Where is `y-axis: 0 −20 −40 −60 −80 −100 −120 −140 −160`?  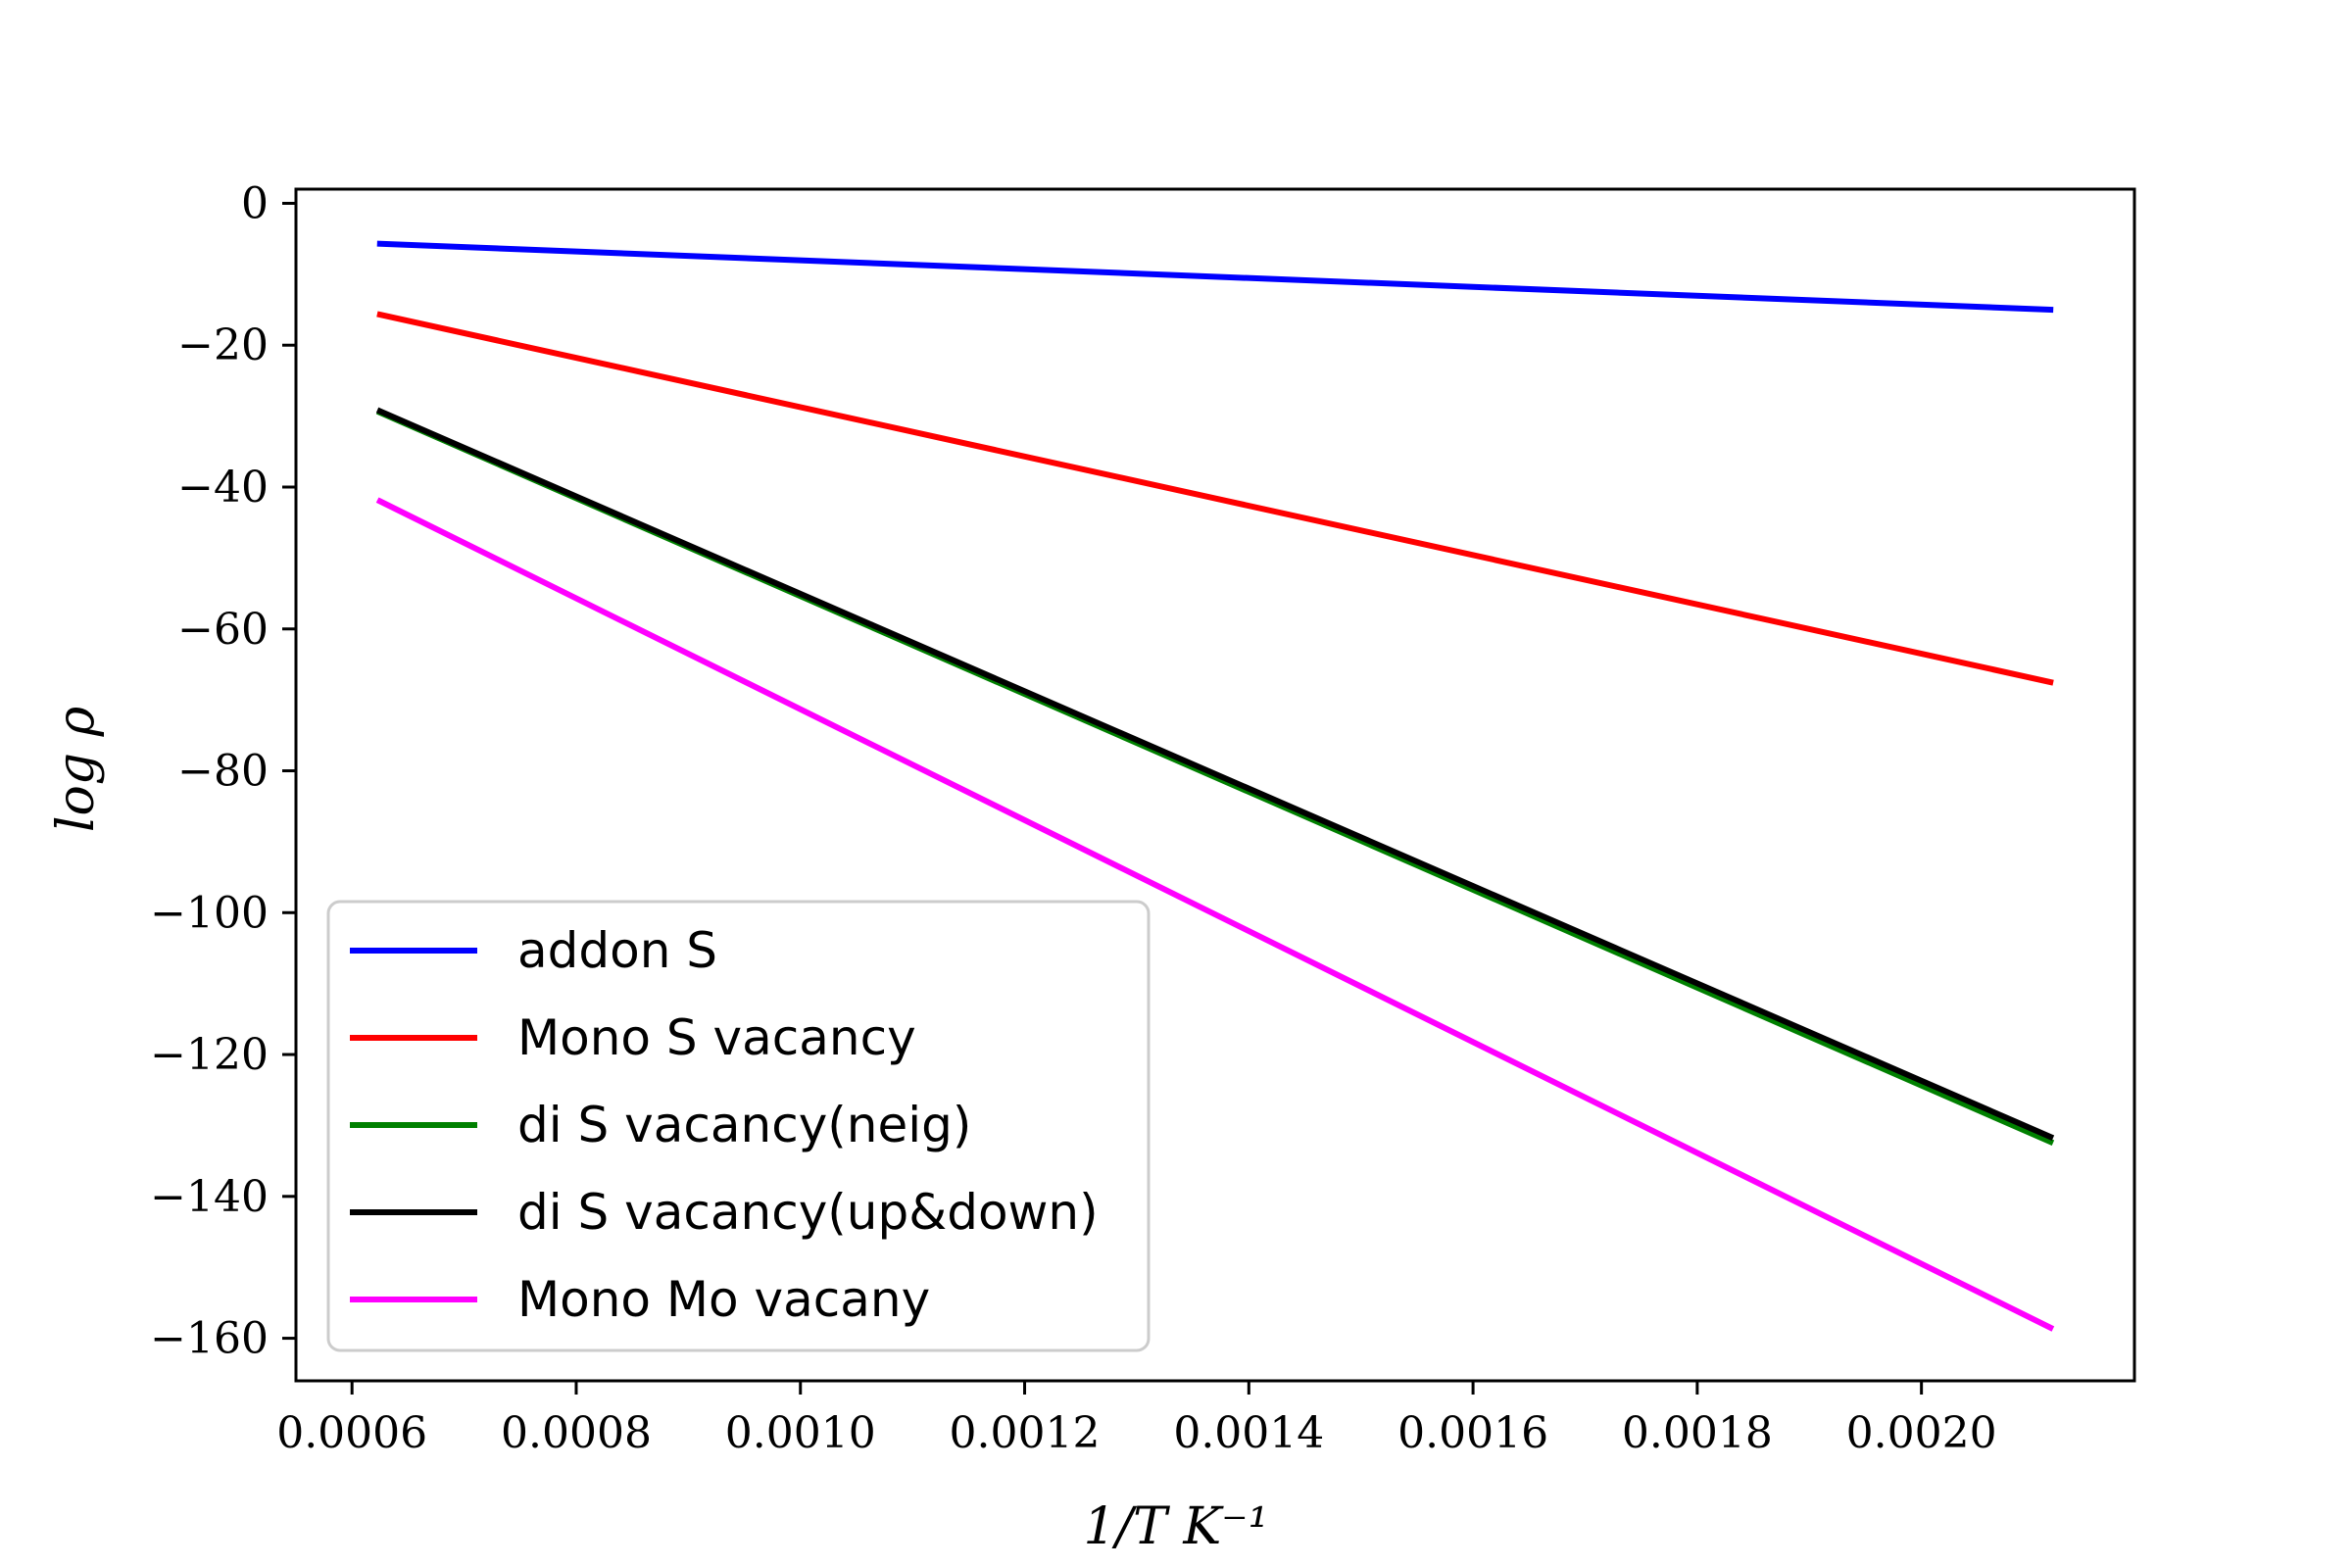
y-axis: 0 −20 −40 −60 −80 −100 −120 −140 −160 is located at coordinates (223, 771).